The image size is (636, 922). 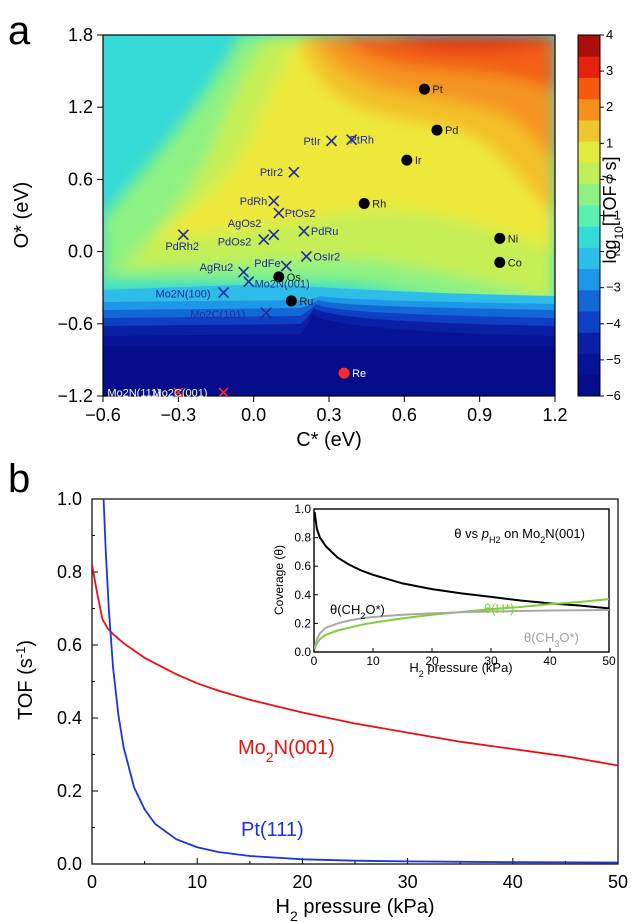 What do you see at coordinates (329, 371) in the screenshot?
I see `band-minimum` at bounding box center [329, 371].